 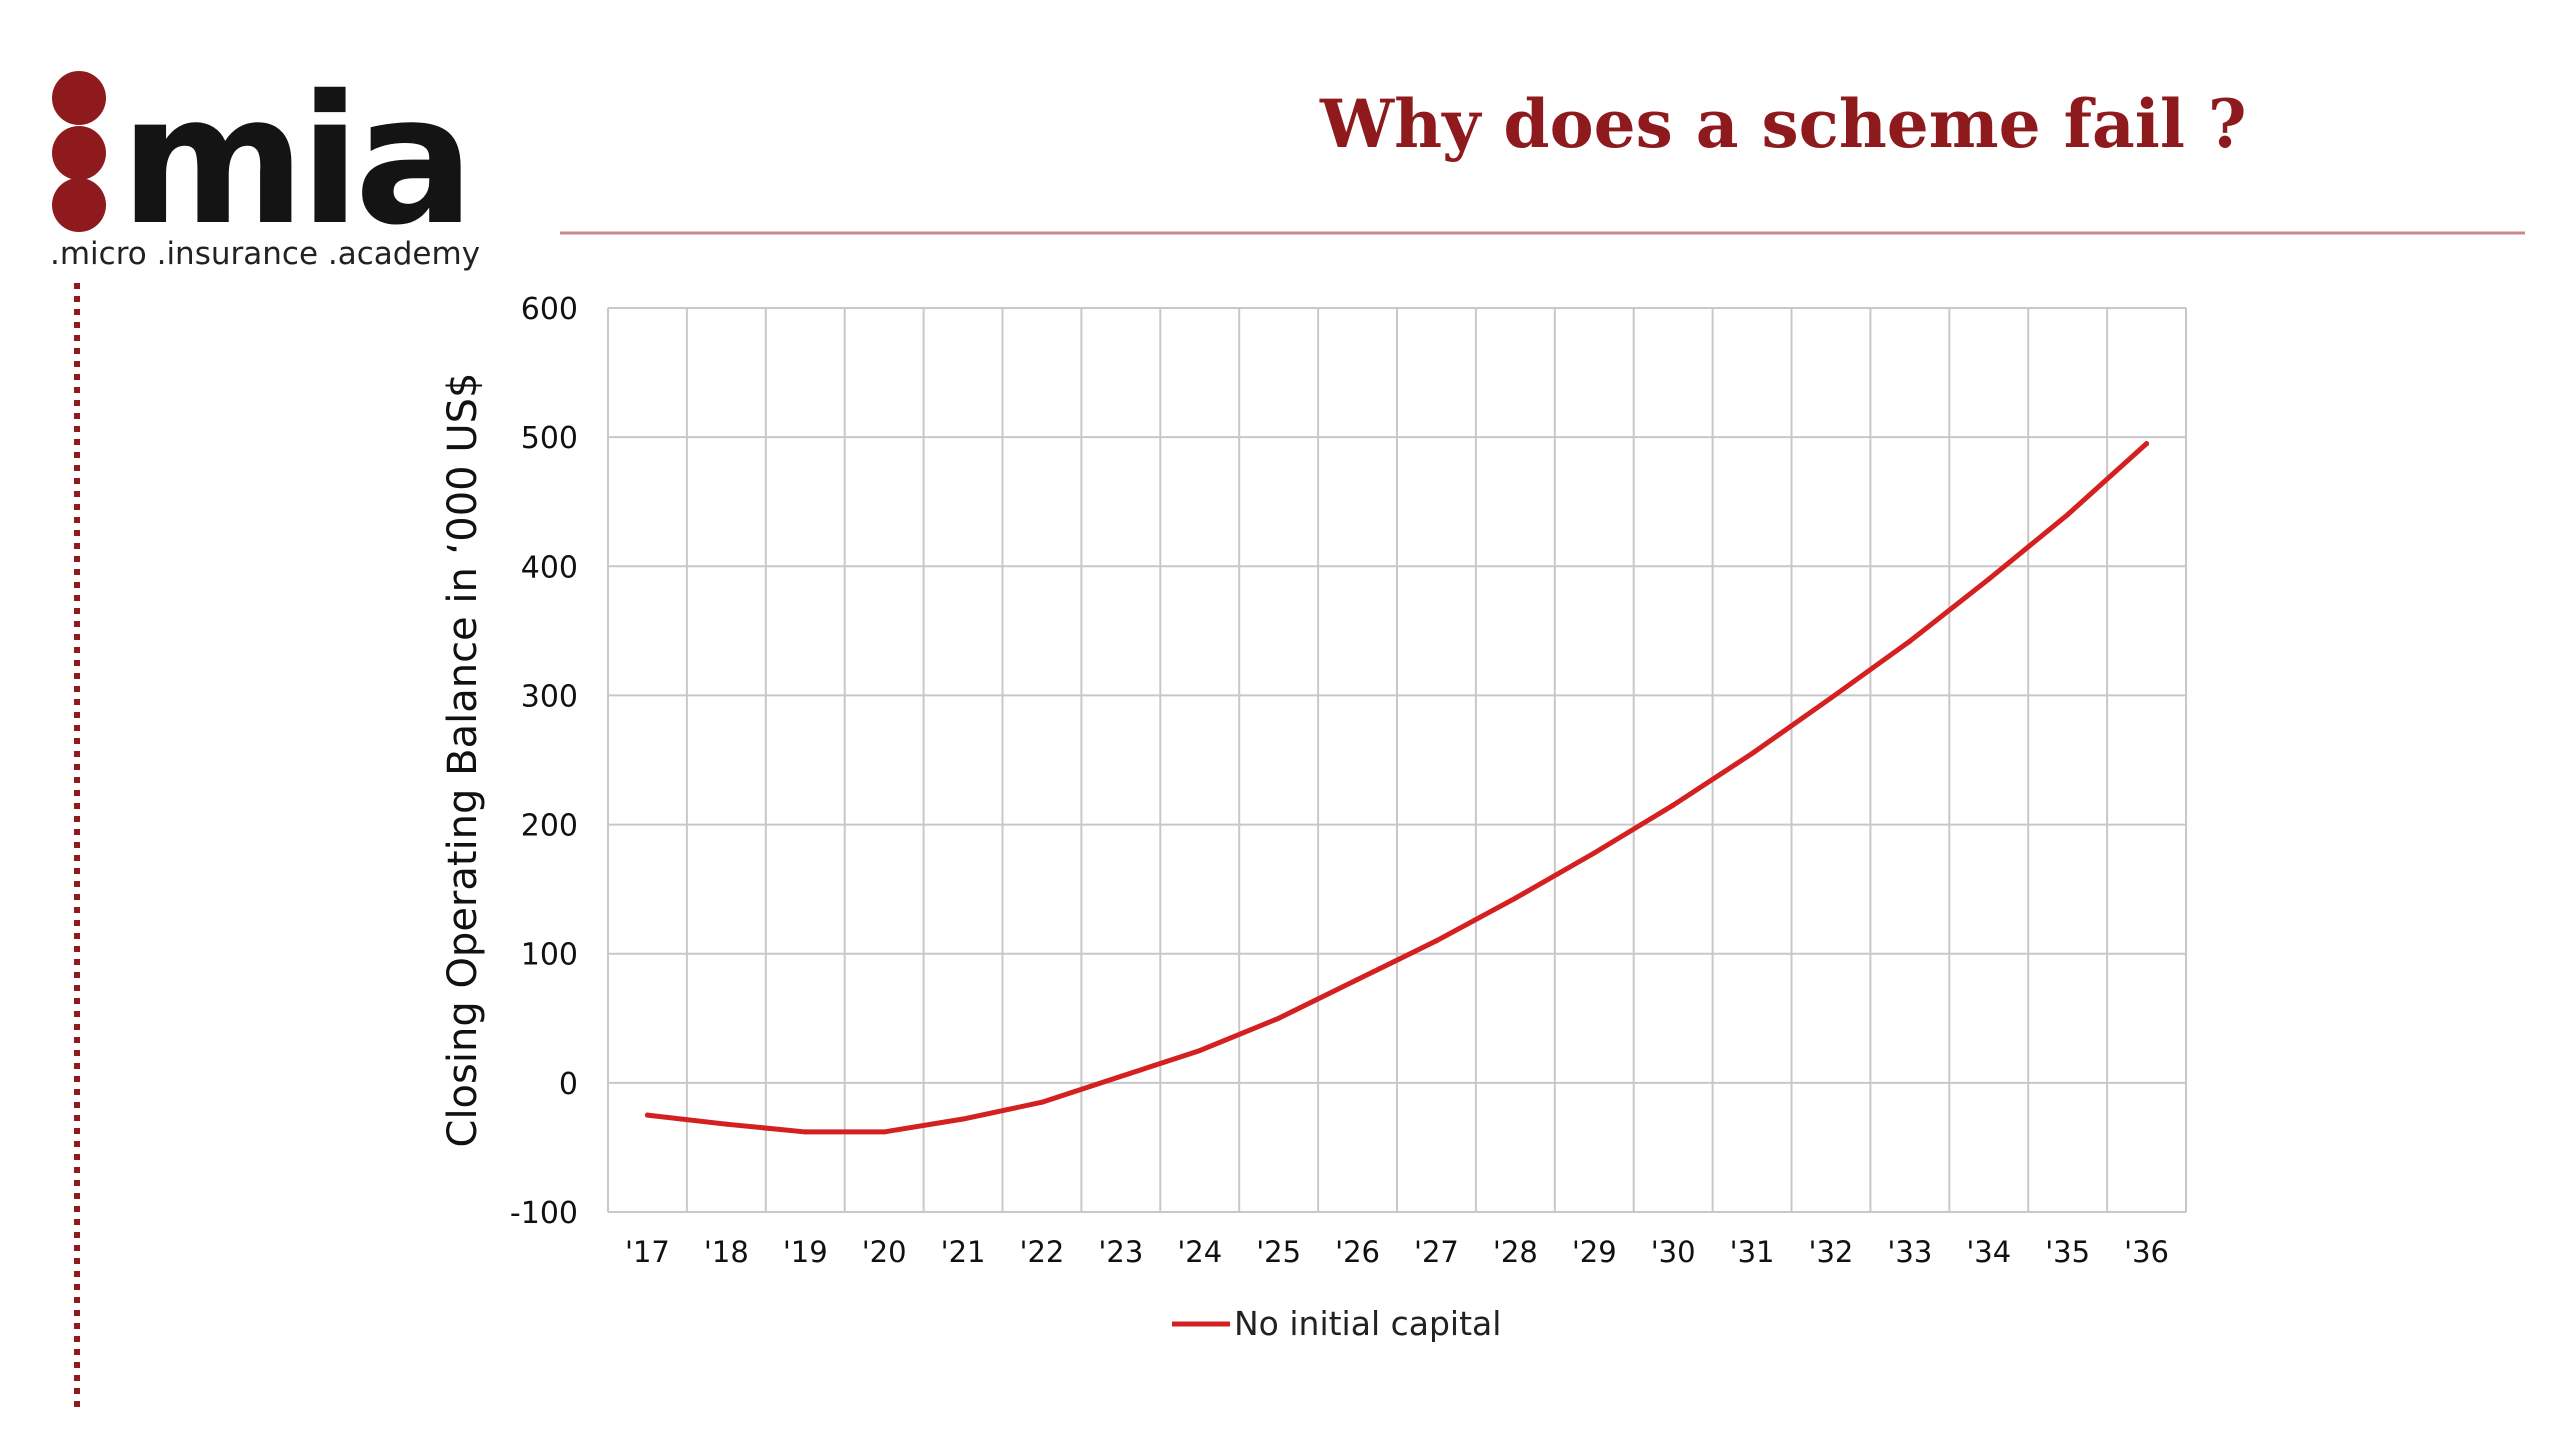 I want to click on y-axis-ticks: 600 500 400 300 200 100 0 -100, so click(x=544, y=761).